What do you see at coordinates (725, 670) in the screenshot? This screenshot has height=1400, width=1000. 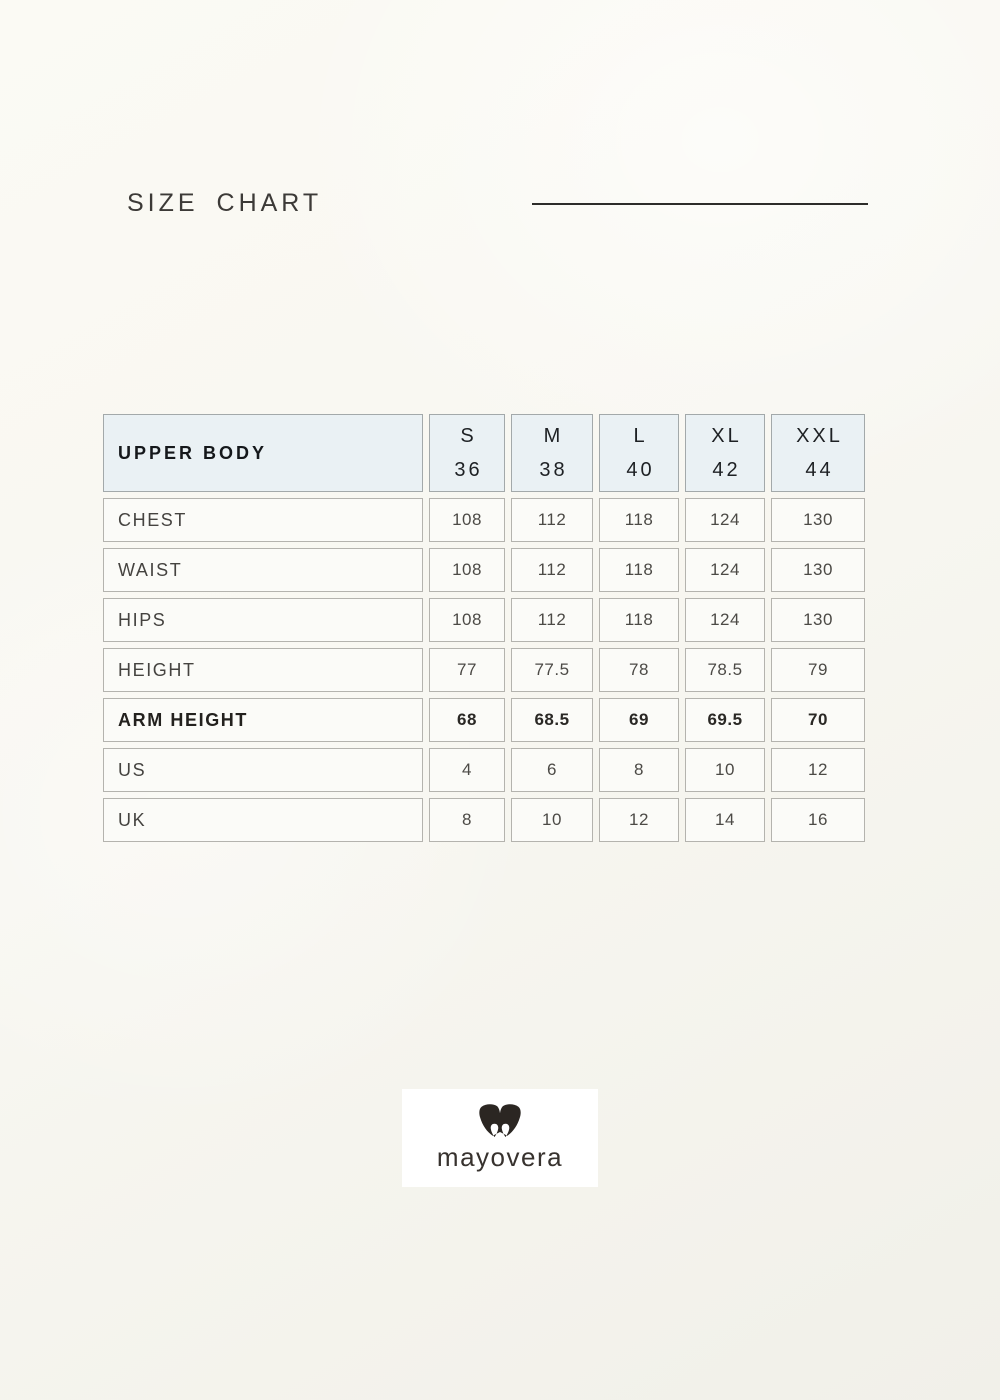 I see `value-cell: 78.5` at bounding box center [725, 670].